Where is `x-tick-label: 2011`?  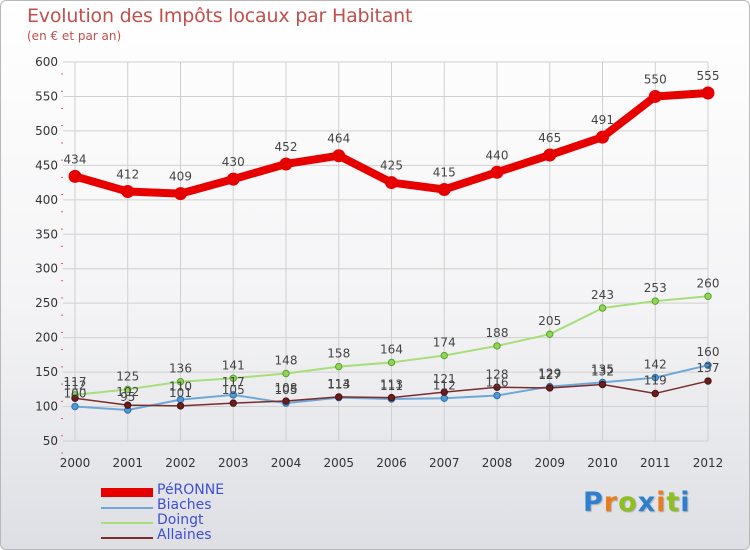
x-tick-label: 2011 is located at coordinates (655, 463).